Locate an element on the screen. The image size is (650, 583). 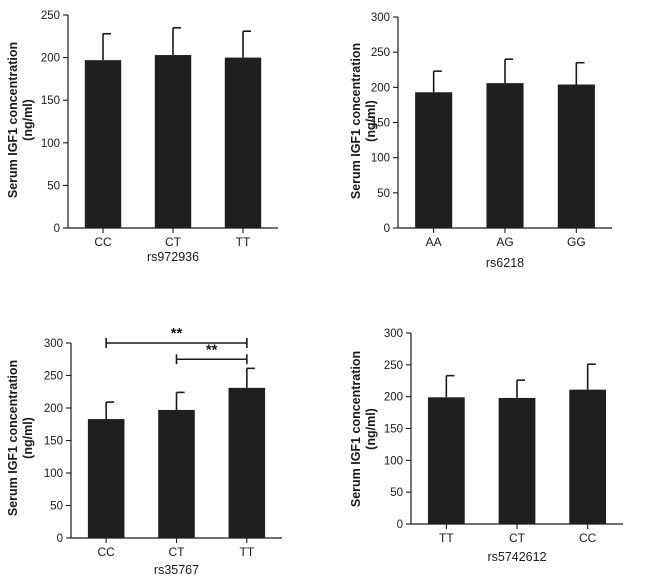
x-tick-label: AA is located at coordinates (434, 242).